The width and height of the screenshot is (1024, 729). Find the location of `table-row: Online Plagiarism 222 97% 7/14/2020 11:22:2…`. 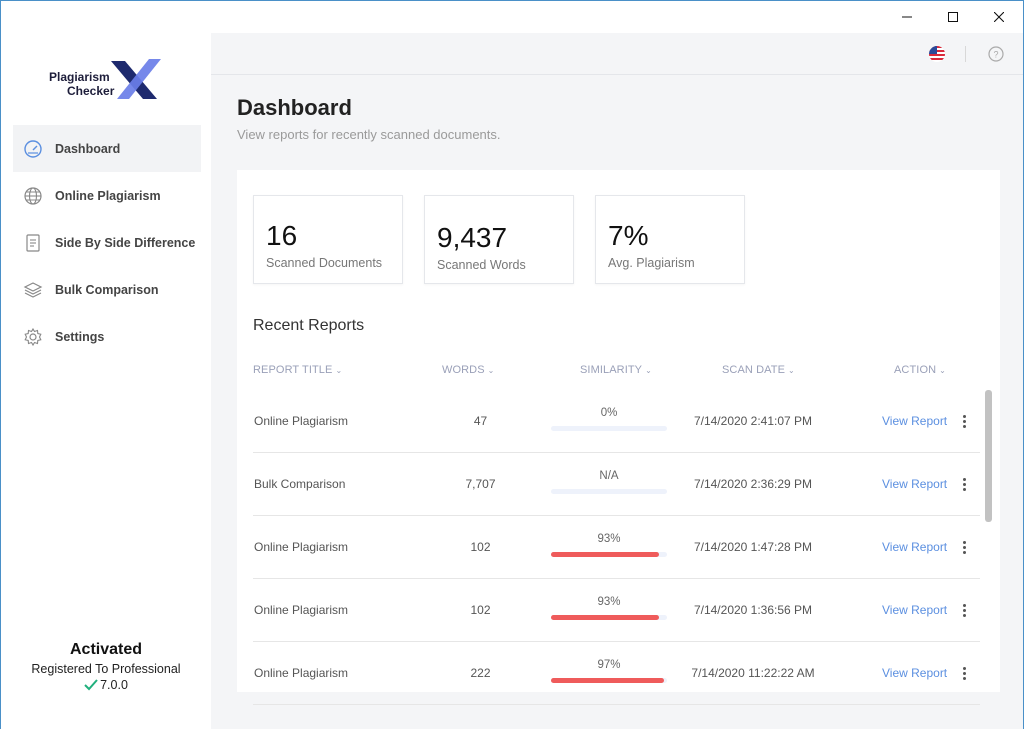

table-row: Online Plagiarism 222 97% 7/14/2020 11:22:2… is located at coordinates (616, 673).